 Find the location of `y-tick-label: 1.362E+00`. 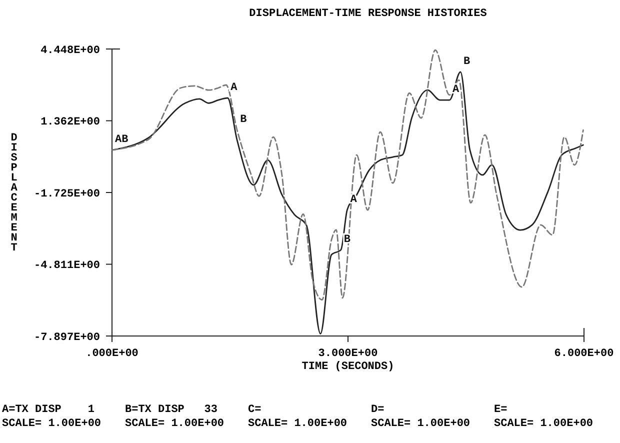

y-tick-label: 1.362E+00 is located at coordinates (70, 122).